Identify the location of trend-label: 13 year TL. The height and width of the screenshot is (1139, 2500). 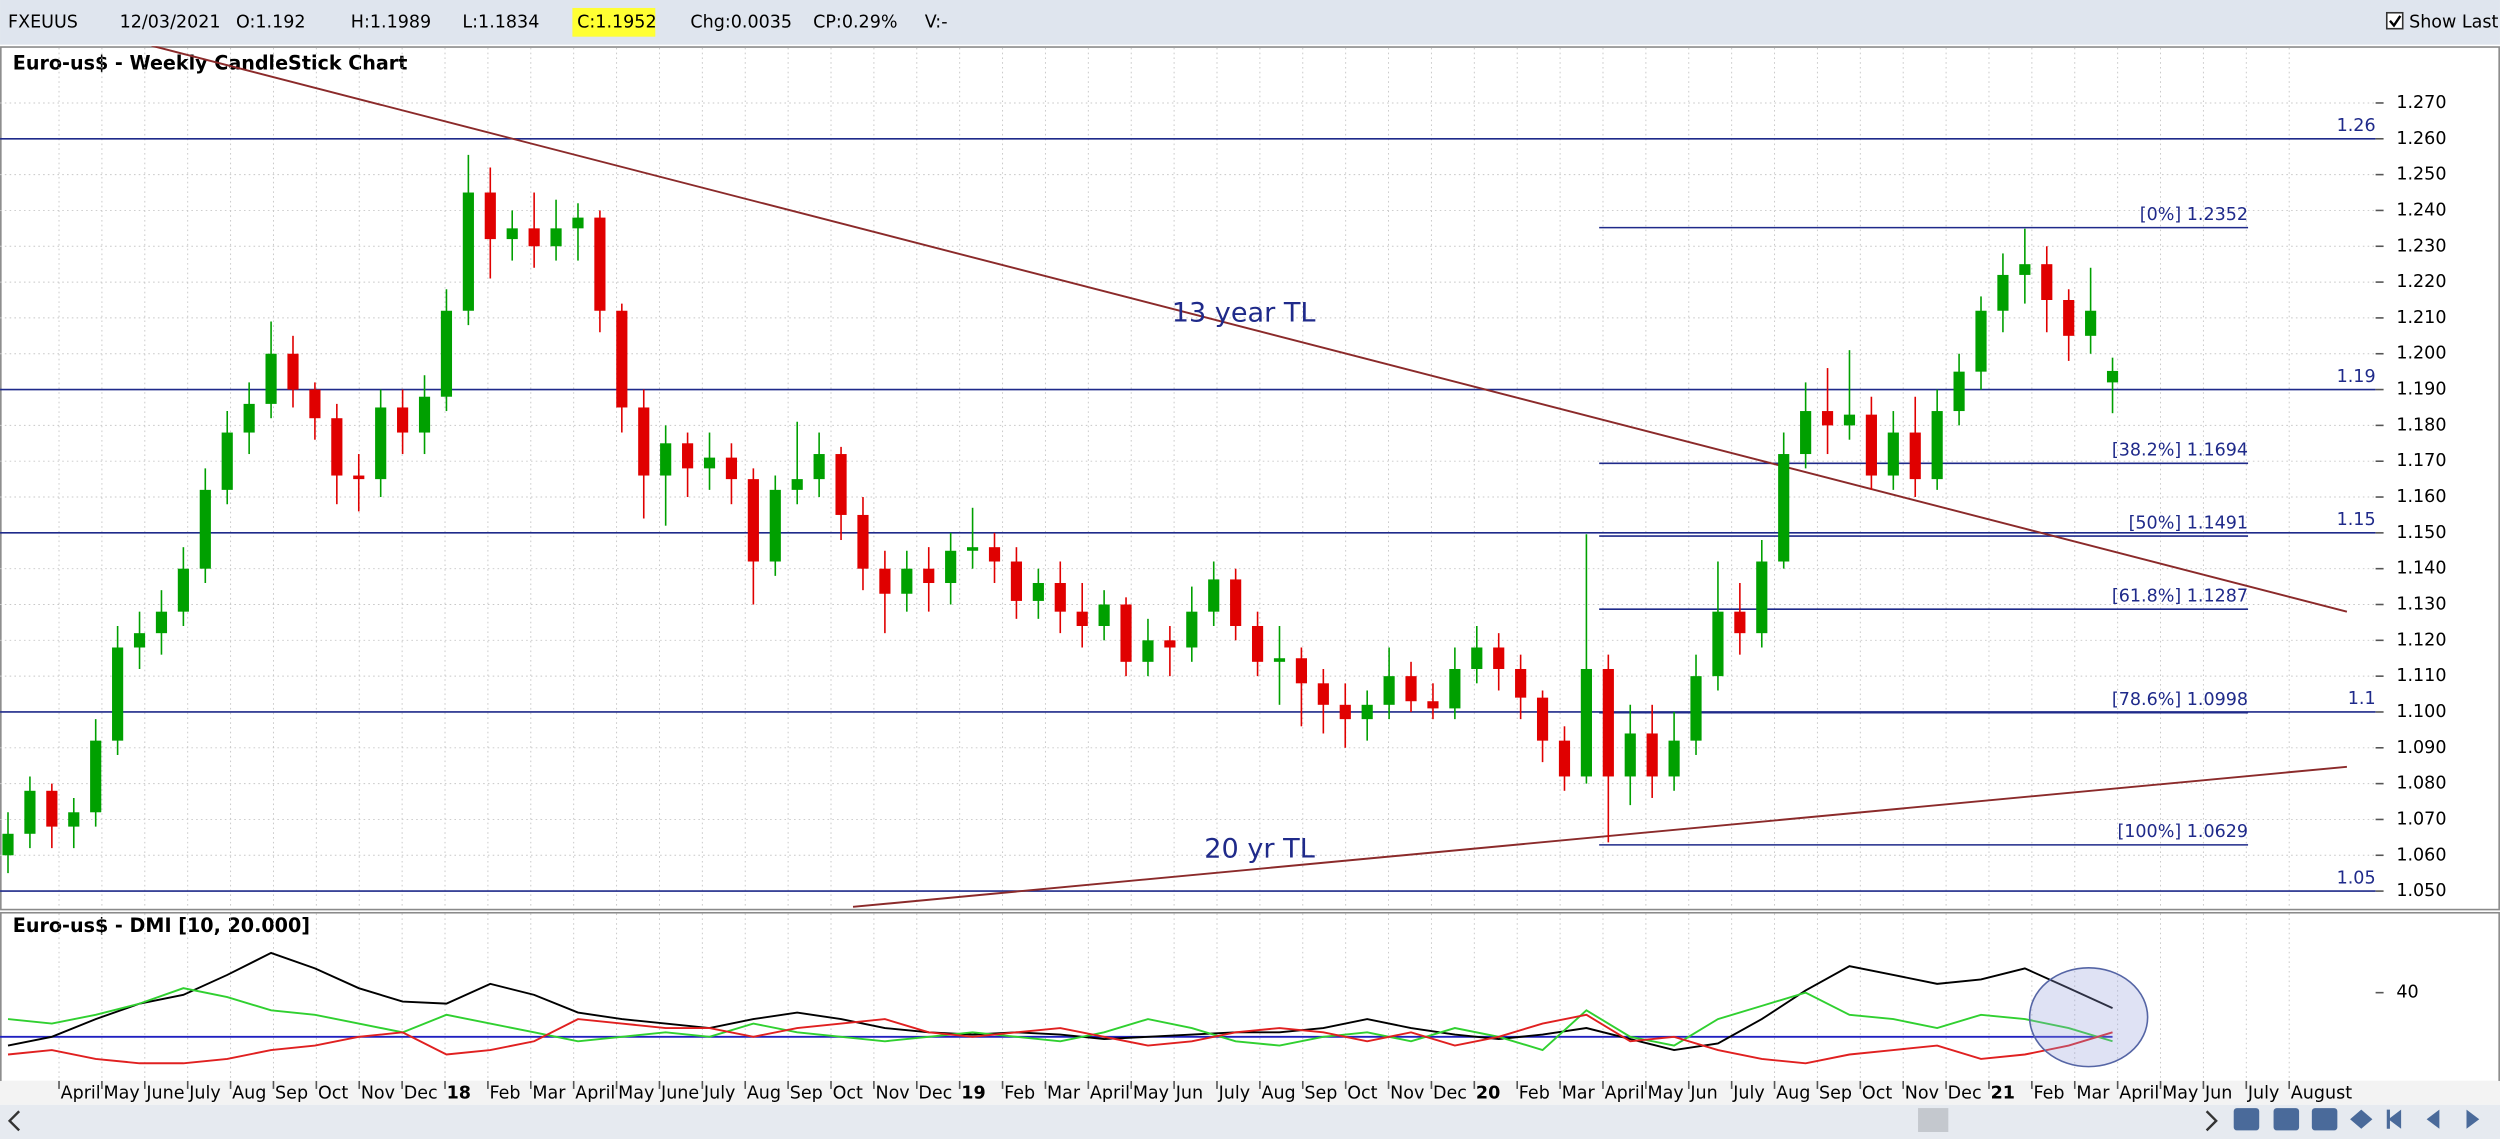
(1244, 313).